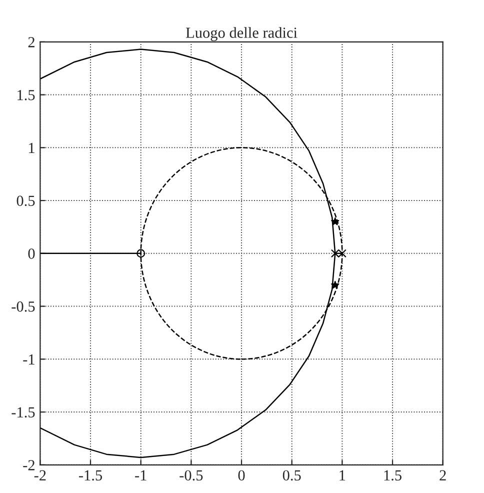 This screenshot has width=484, height=493. What do you see at coordinates (25, 201) in the screenshot?
I see `y-tick-label: 0.5` at bounding box center [25, 201].